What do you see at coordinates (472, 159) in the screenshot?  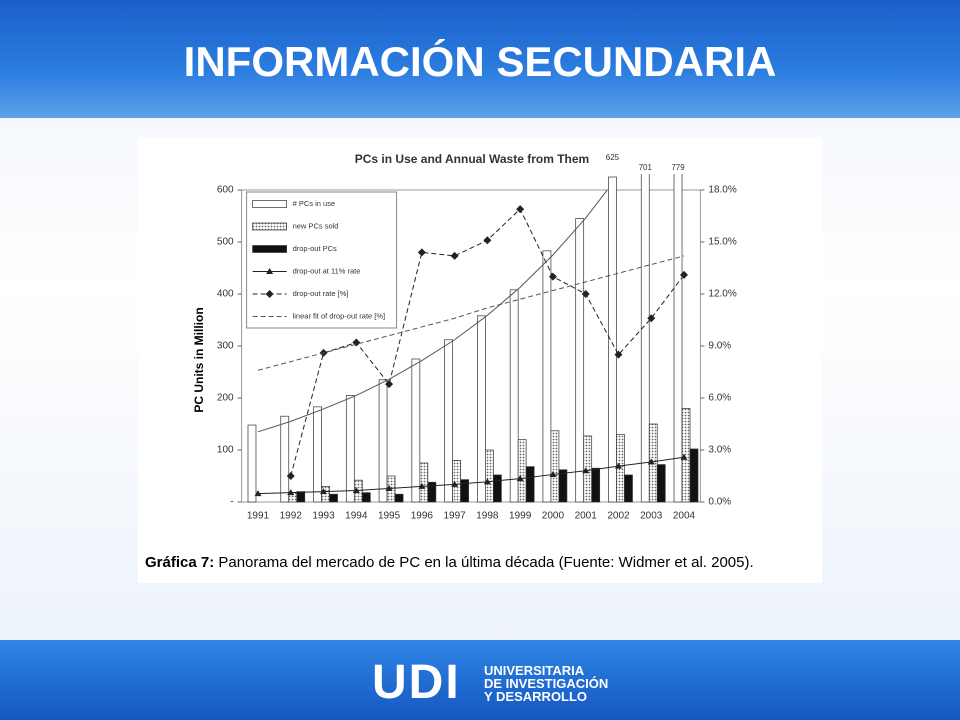 I see `chart-title: PCs in Use and Annual Waste from Them` at bounding box center [472, 159].